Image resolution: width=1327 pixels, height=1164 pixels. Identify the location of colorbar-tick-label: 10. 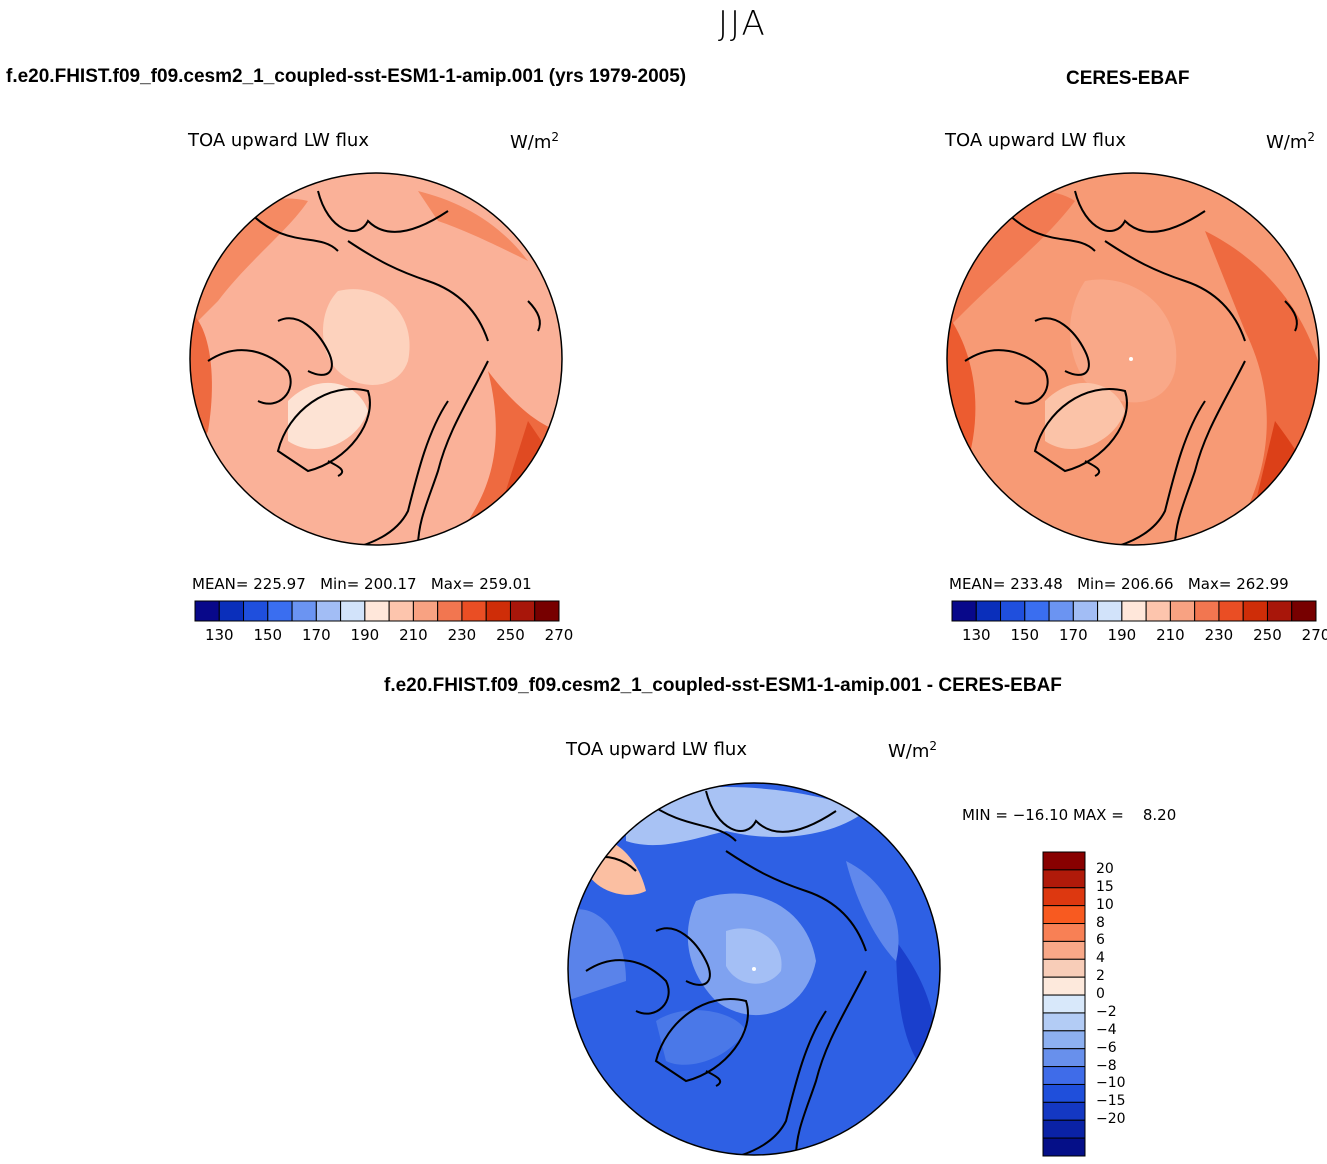
(1105, 904).